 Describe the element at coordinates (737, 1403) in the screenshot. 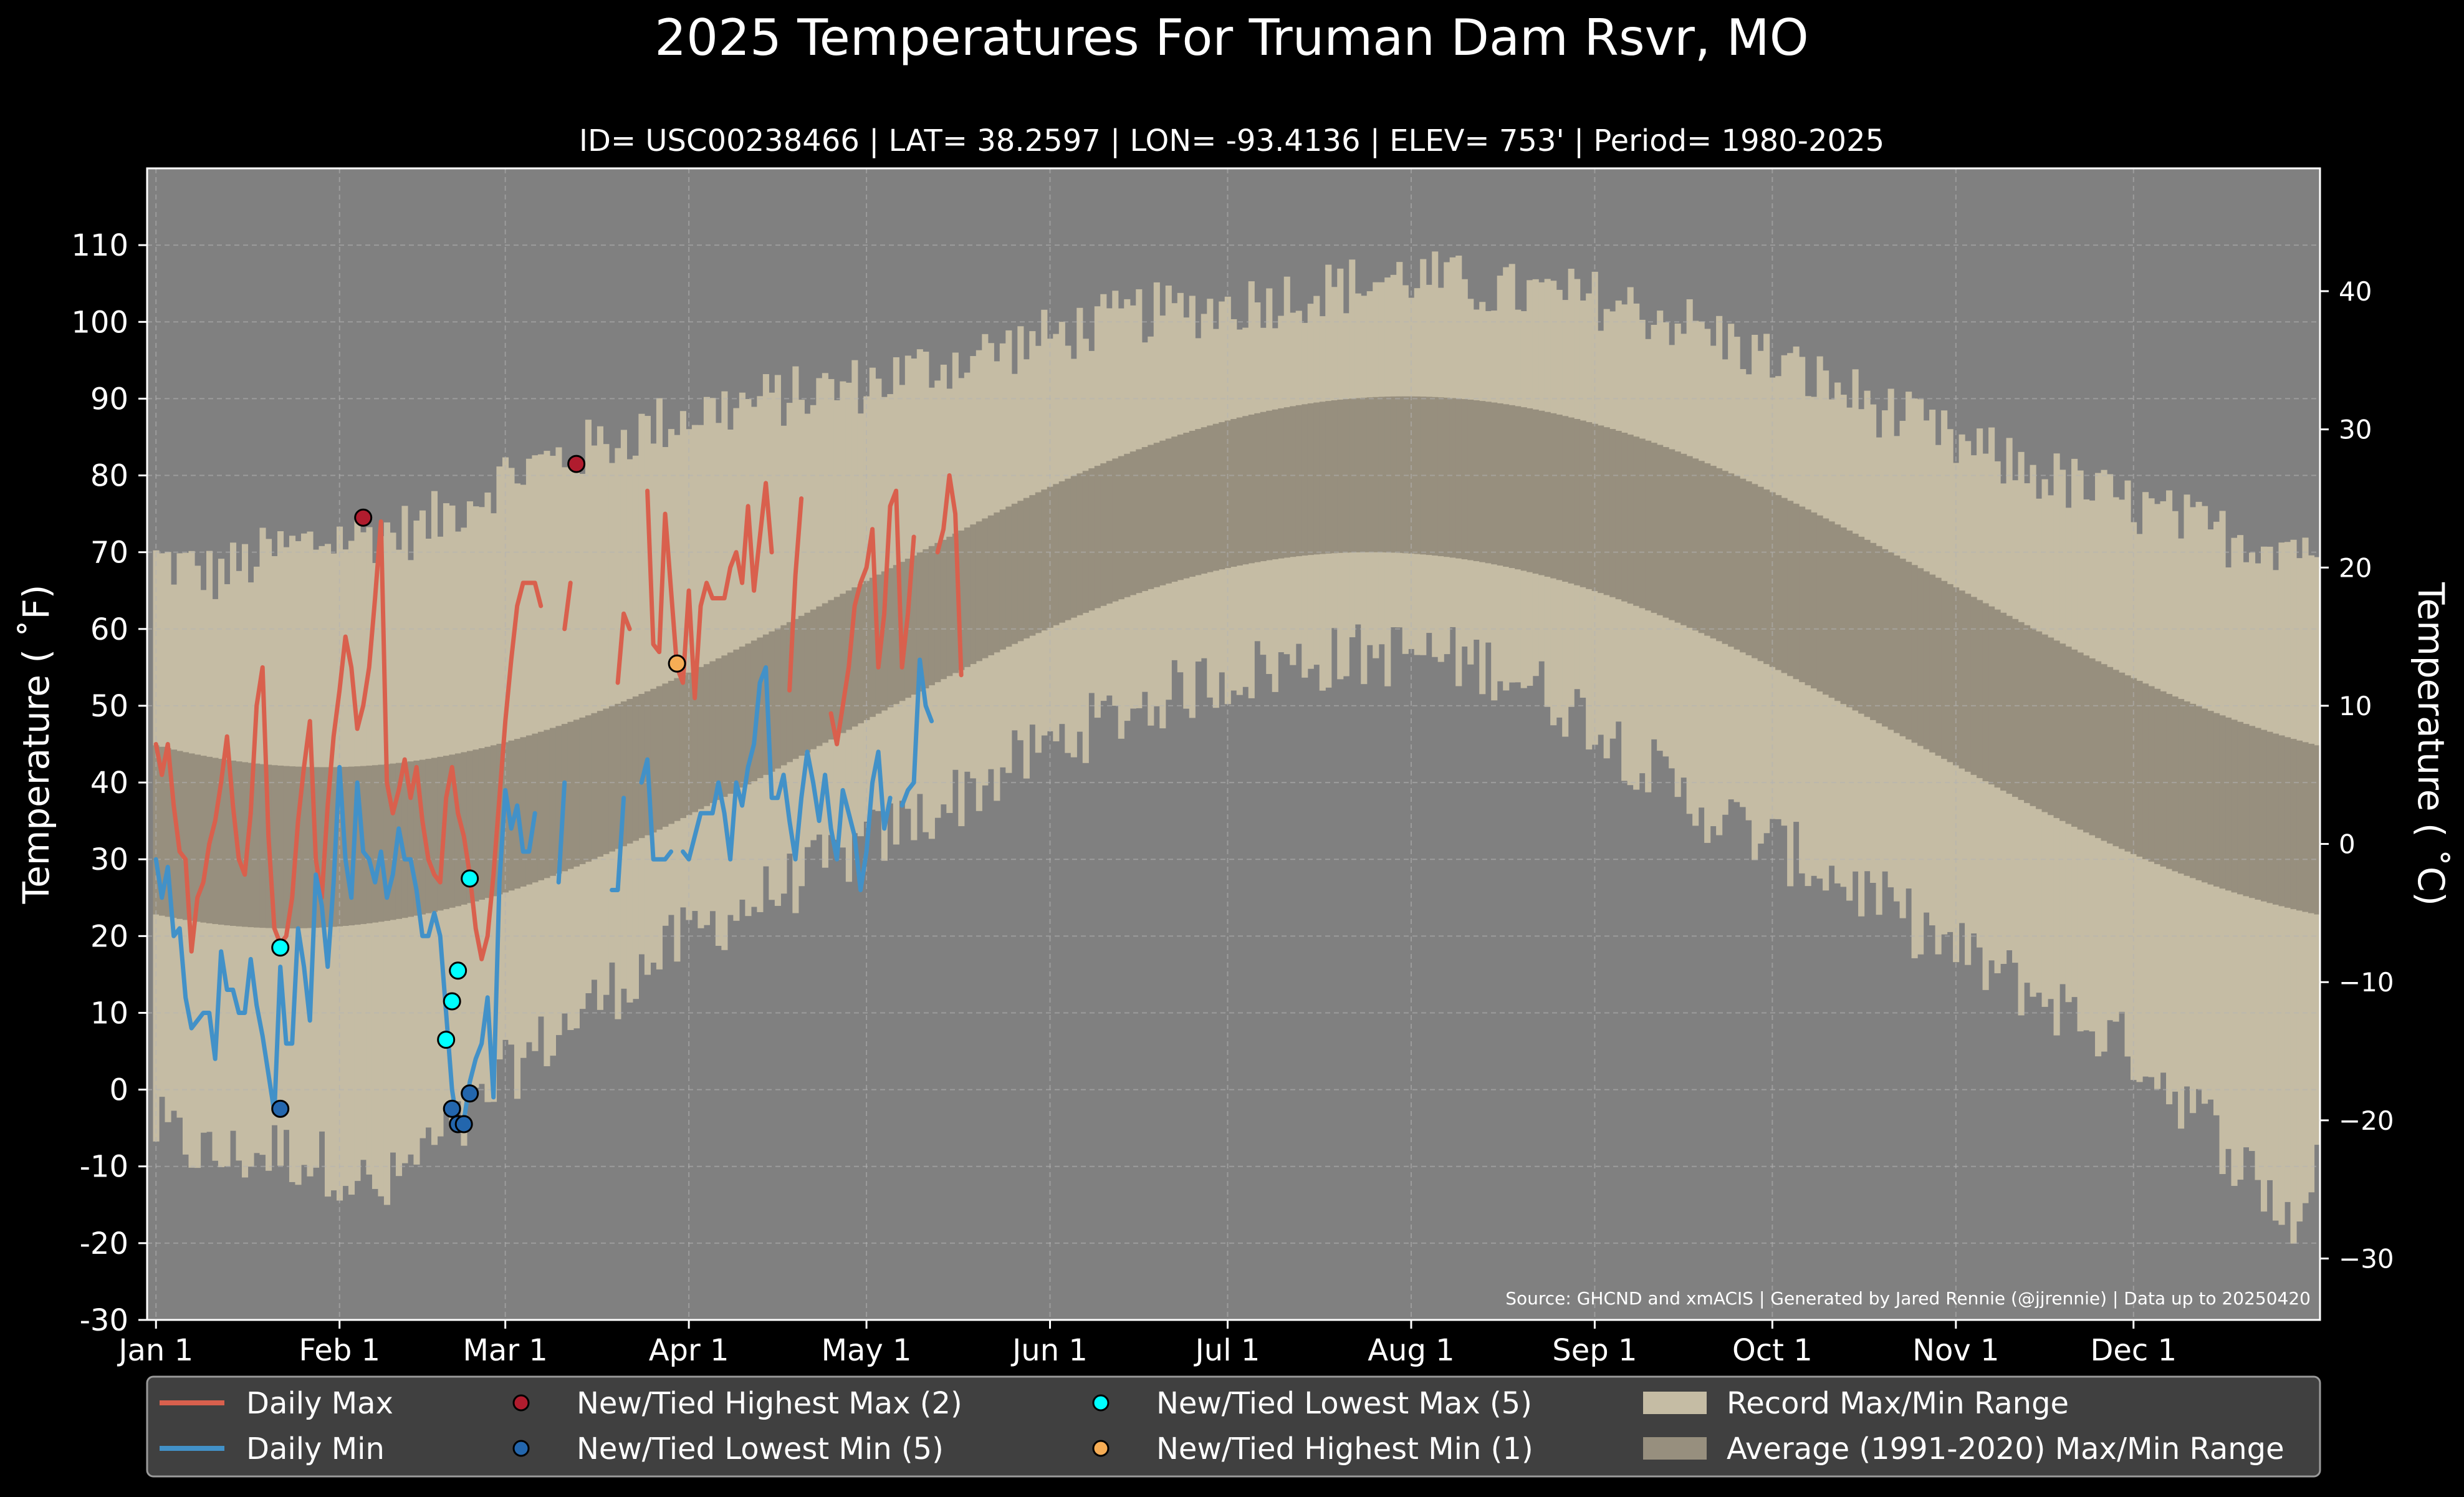

I see `legend-highest-max: New/Tied Highest Max (2)` at that location.